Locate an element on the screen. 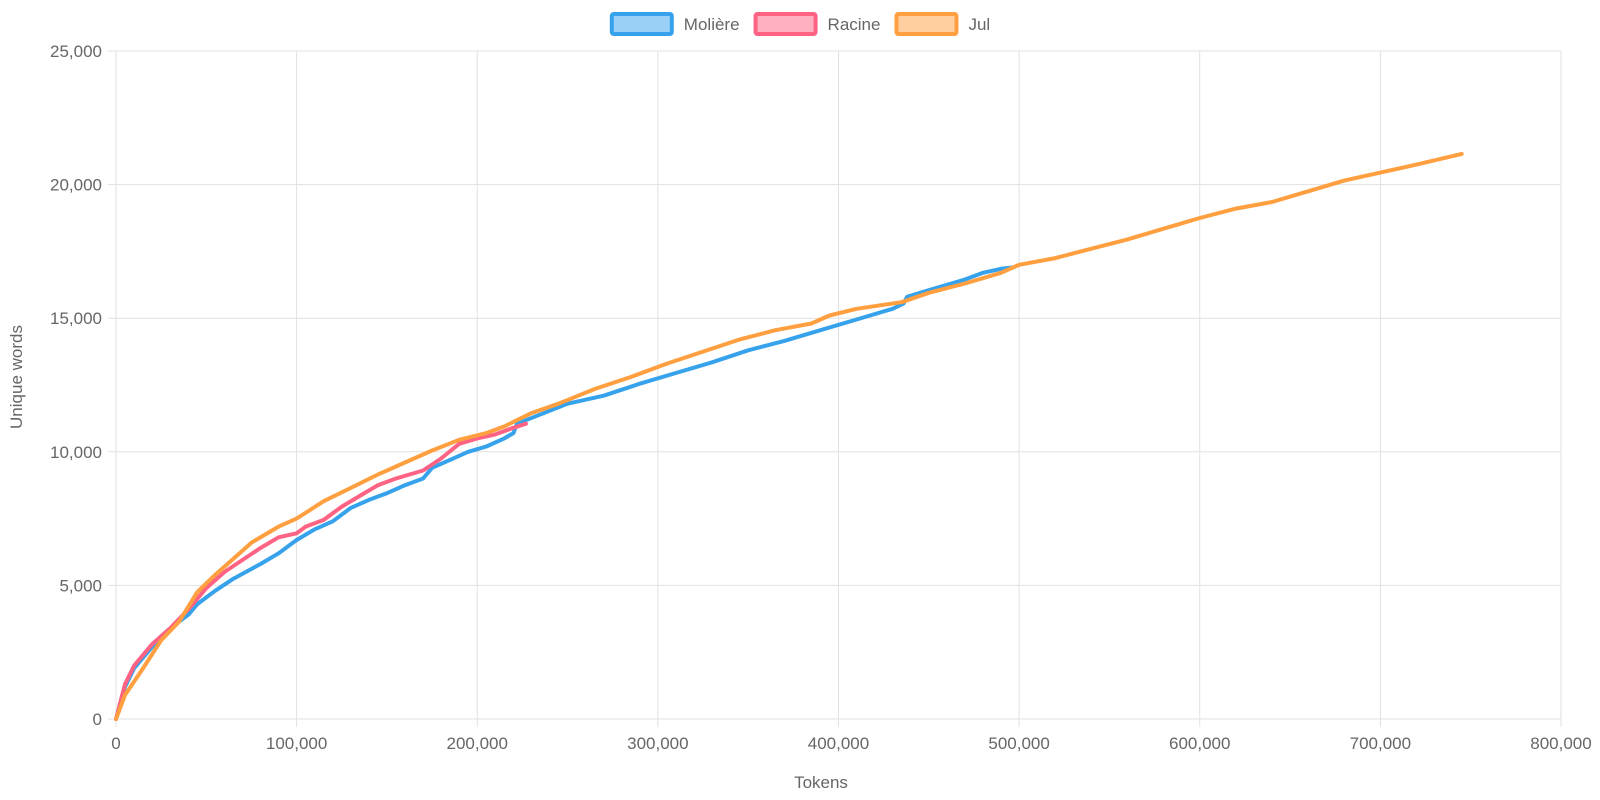  legend-label: Racine is located at coordinates (854, 24).